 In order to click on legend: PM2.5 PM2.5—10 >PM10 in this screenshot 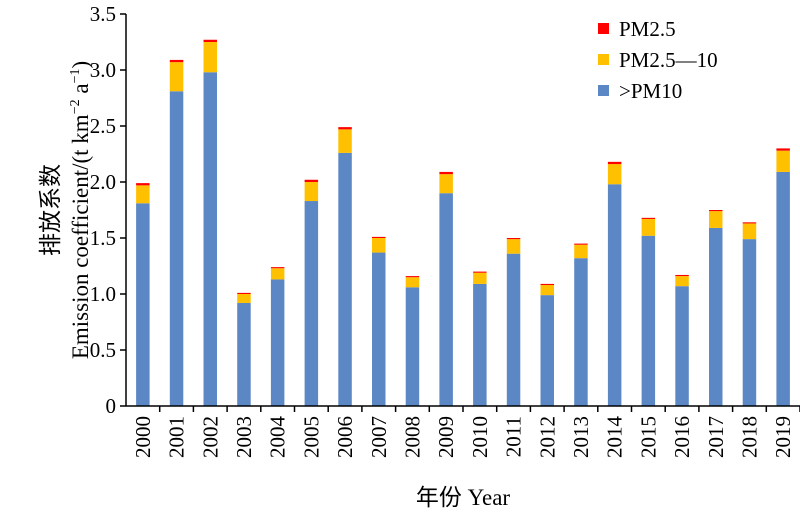, I will do `click(658, 60)`.